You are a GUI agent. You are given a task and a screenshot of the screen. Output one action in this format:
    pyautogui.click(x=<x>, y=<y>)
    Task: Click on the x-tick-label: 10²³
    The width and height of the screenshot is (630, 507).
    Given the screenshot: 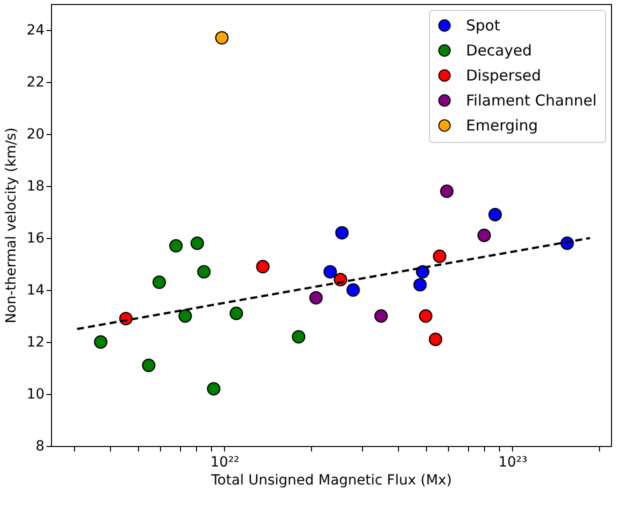 What is the action you would take?
    pyautogui.click(x=513, y=462)
    